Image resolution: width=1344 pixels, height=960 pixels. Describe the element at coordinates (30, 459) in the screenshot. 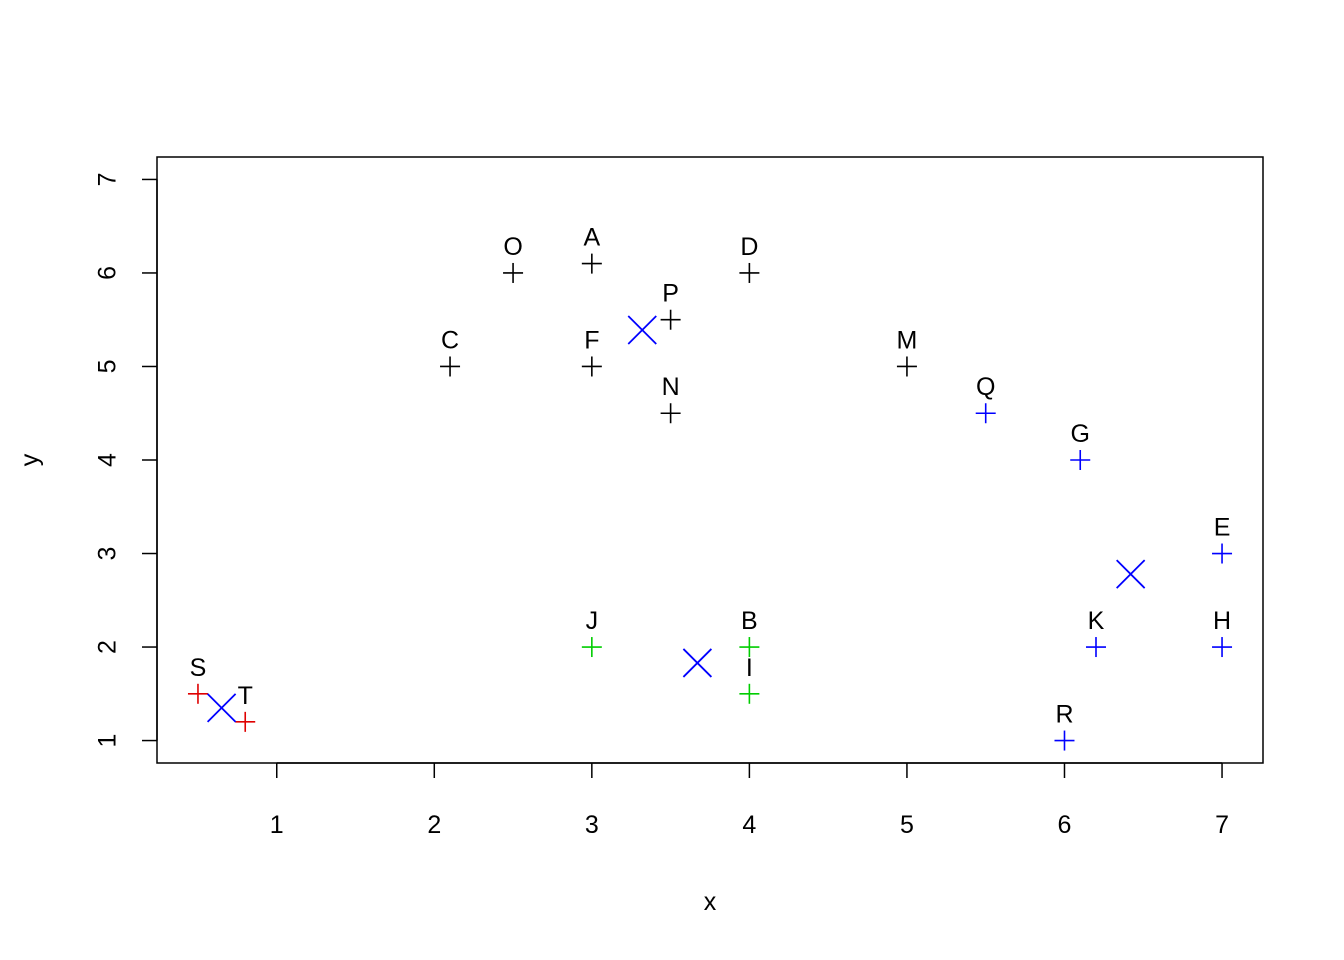

I see `y-axis-label: y` at that location.